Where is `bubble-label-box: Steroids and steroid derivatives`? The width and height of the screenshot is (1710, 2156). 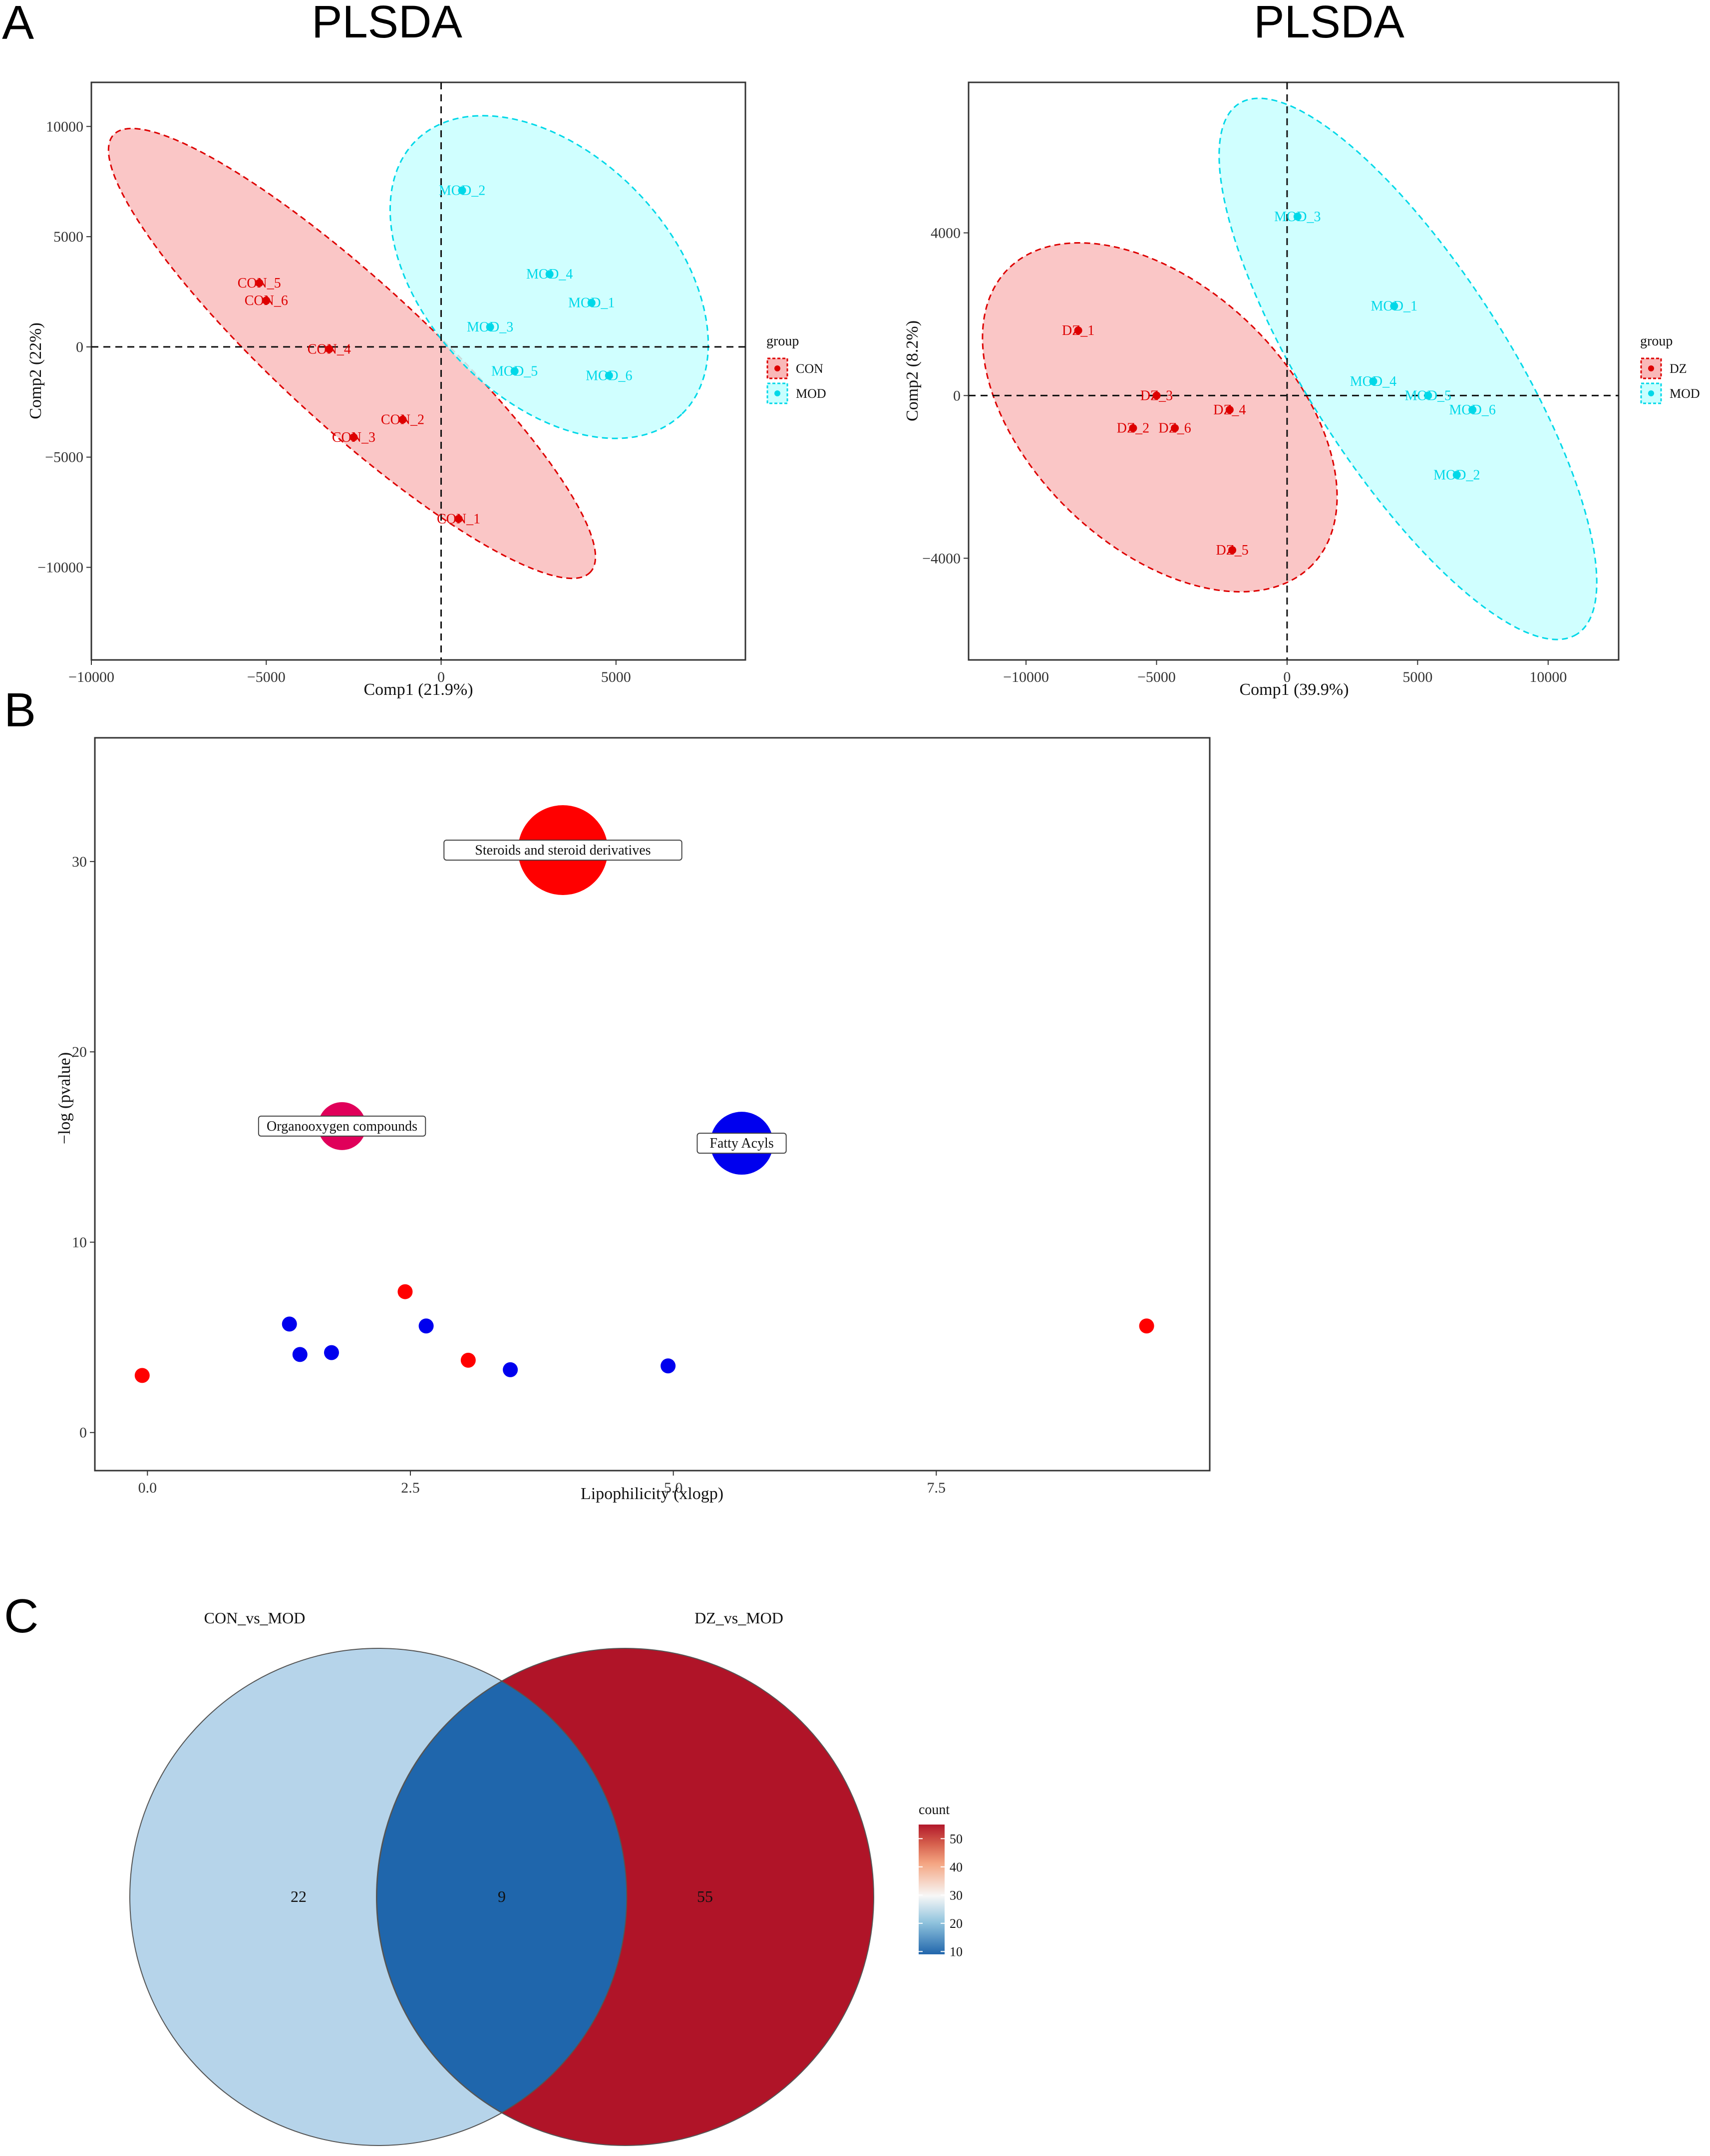 bubble-label-box: Steroids and steroid derivatives is located at coordinates (563, 850).